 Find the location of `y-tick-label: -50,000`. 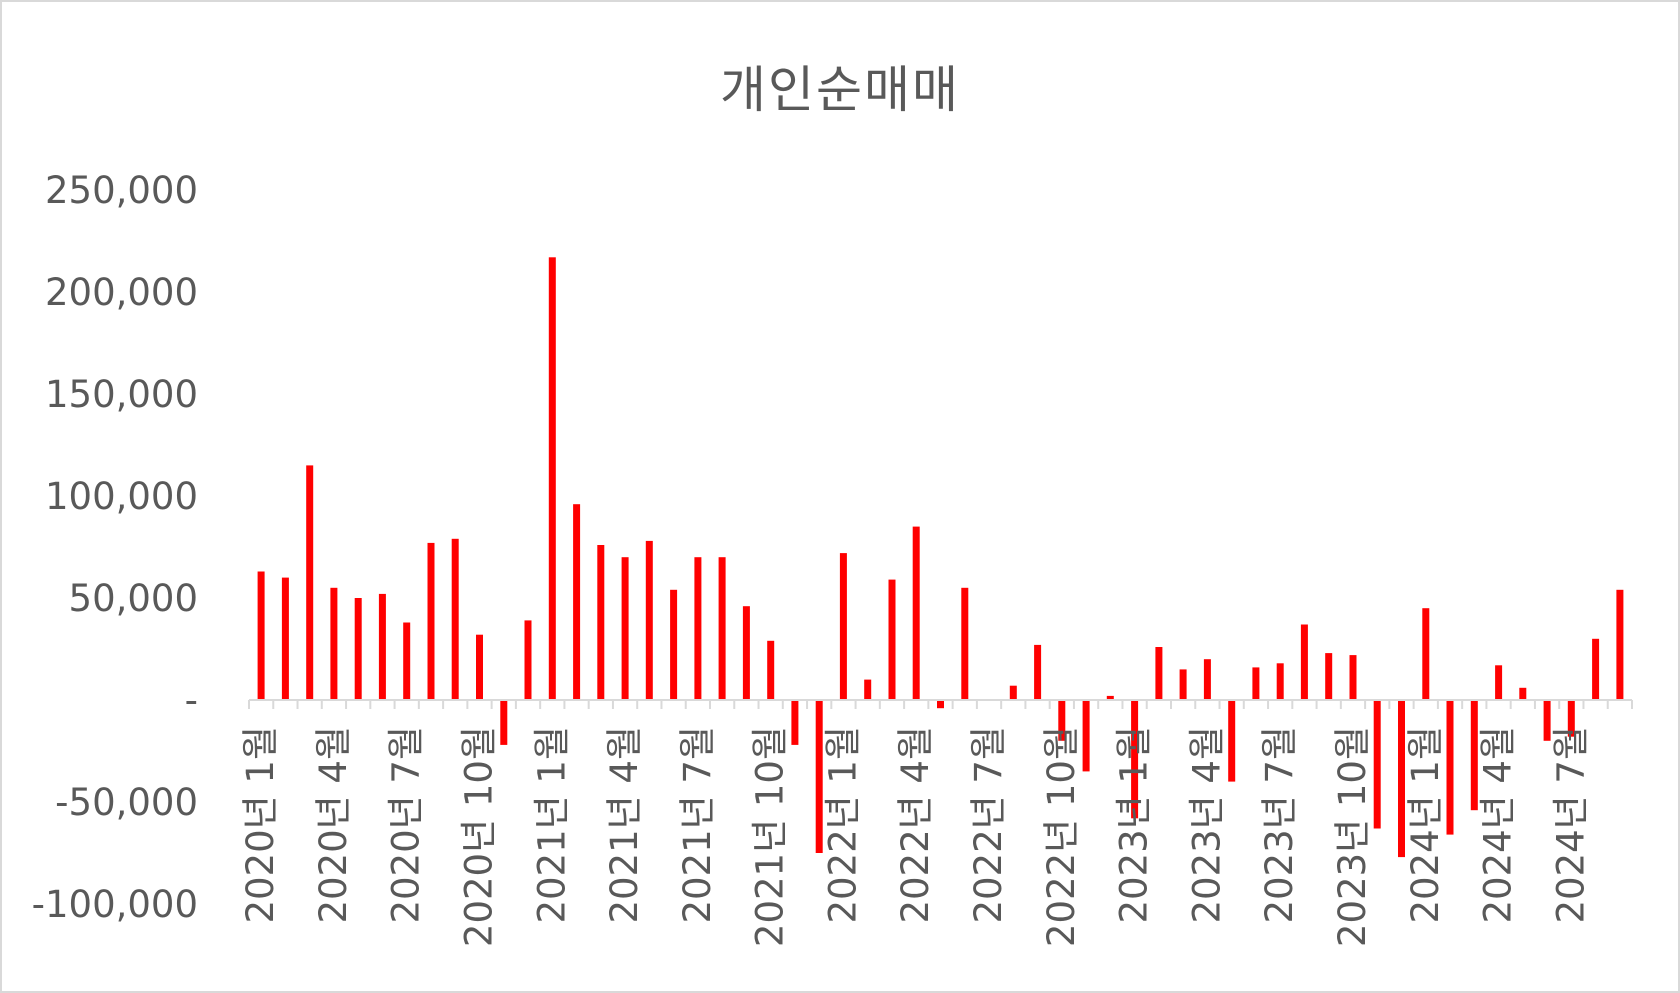

y-tick-label: -50,000 is located at coordinates (126, 802).